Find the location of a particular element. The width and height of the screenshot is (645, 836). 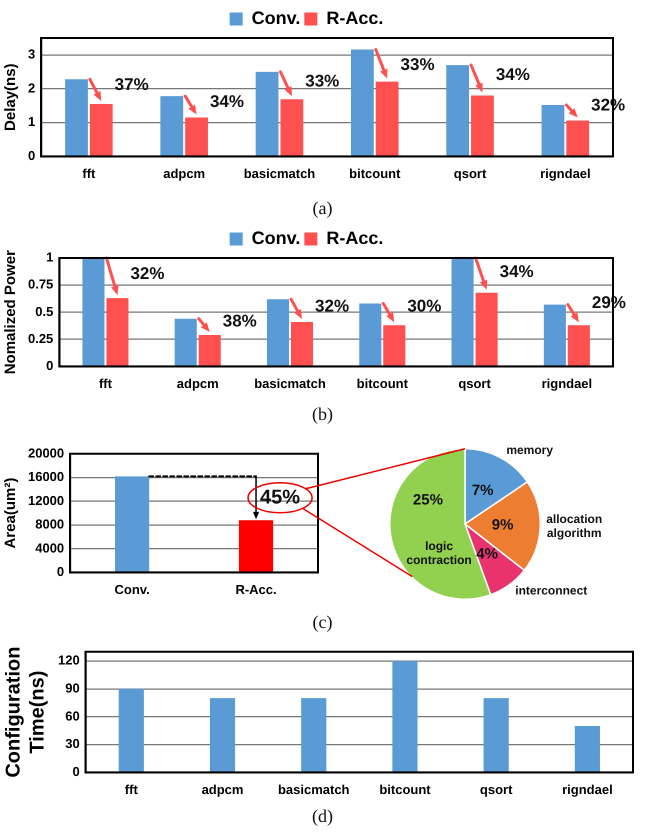

y-tick-label: 16000 is located at coordinates (46, 476).